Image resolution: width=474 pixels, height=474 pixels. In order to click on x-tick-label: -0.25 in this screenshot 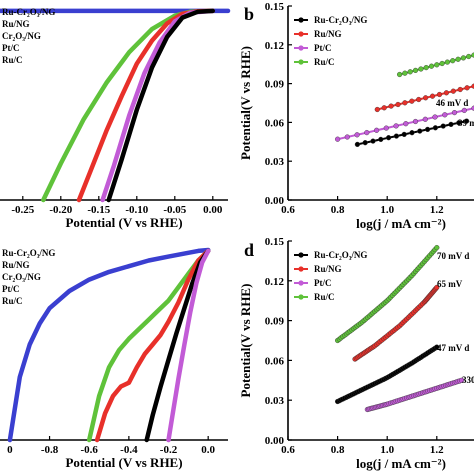, I will do `click(22, 210)`.